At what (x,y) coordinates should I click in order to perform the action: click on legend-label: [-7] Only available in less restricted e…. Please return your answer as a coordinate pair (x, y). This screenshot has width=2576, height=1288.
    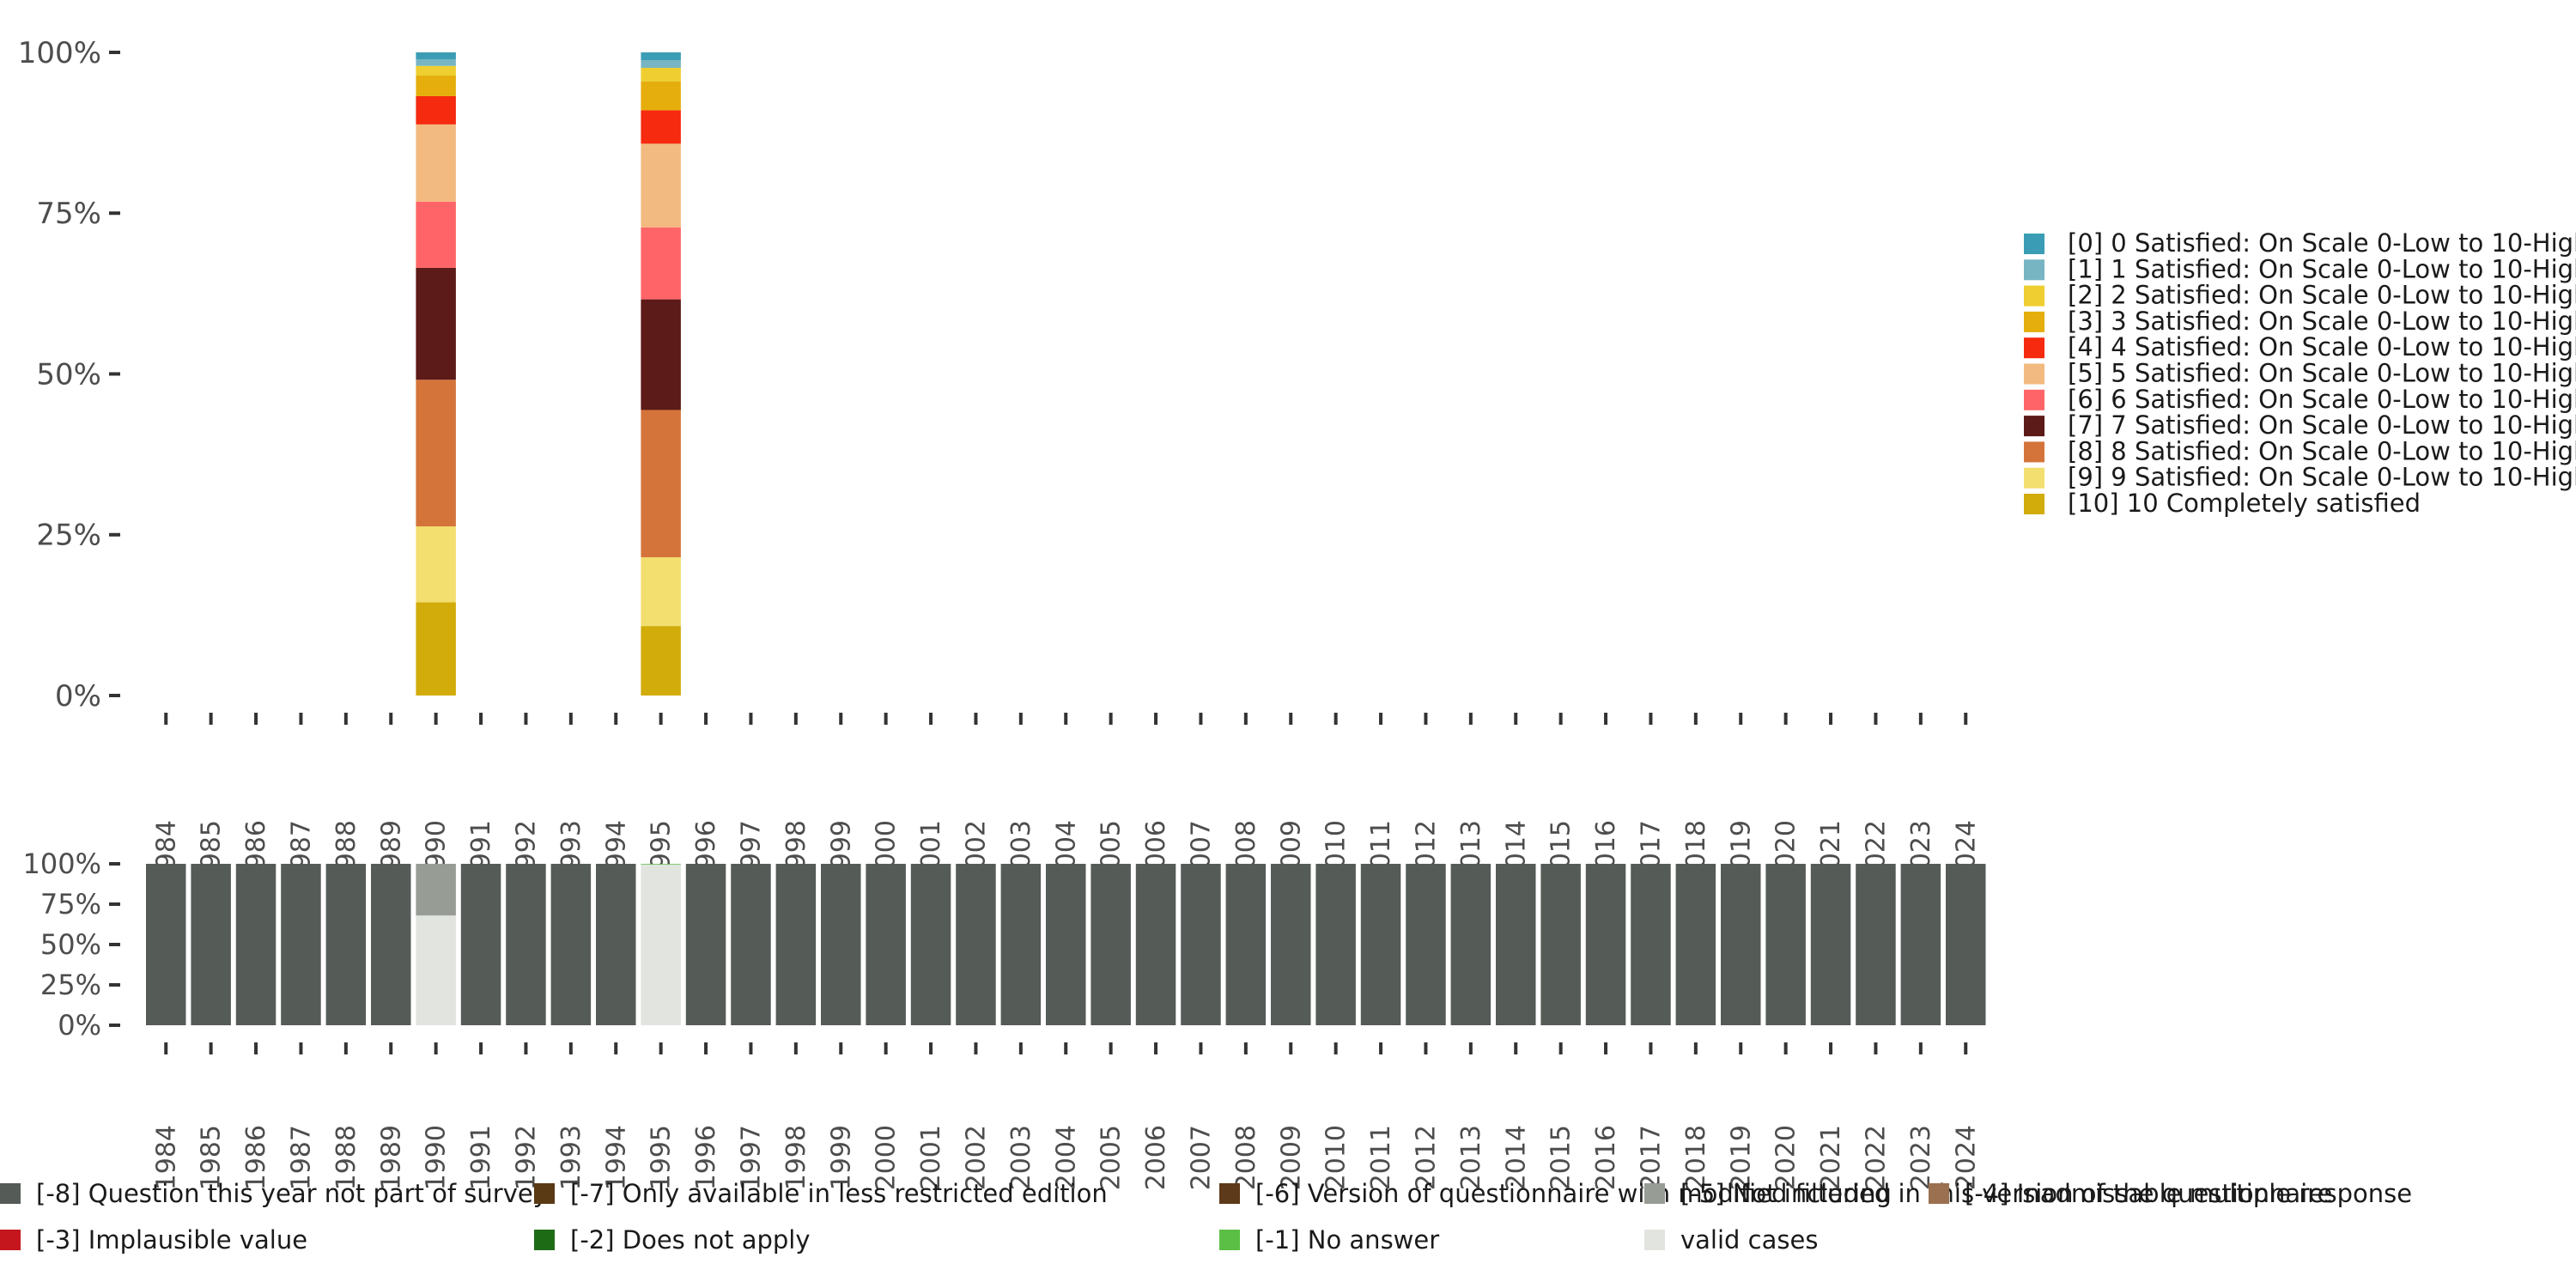
    Looking at the image, I should click on (839, 1193).